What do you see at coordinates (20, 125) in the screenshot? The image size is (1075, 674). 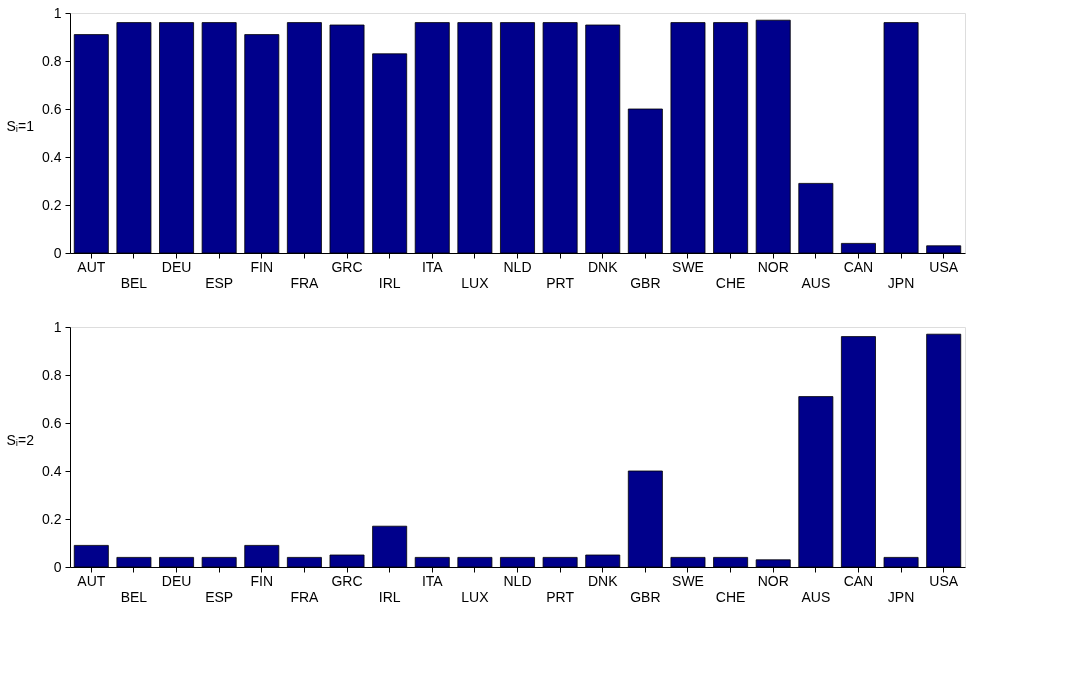 I see `y-axis-title: Sᵢ=1` at bounding box center [20, 125].